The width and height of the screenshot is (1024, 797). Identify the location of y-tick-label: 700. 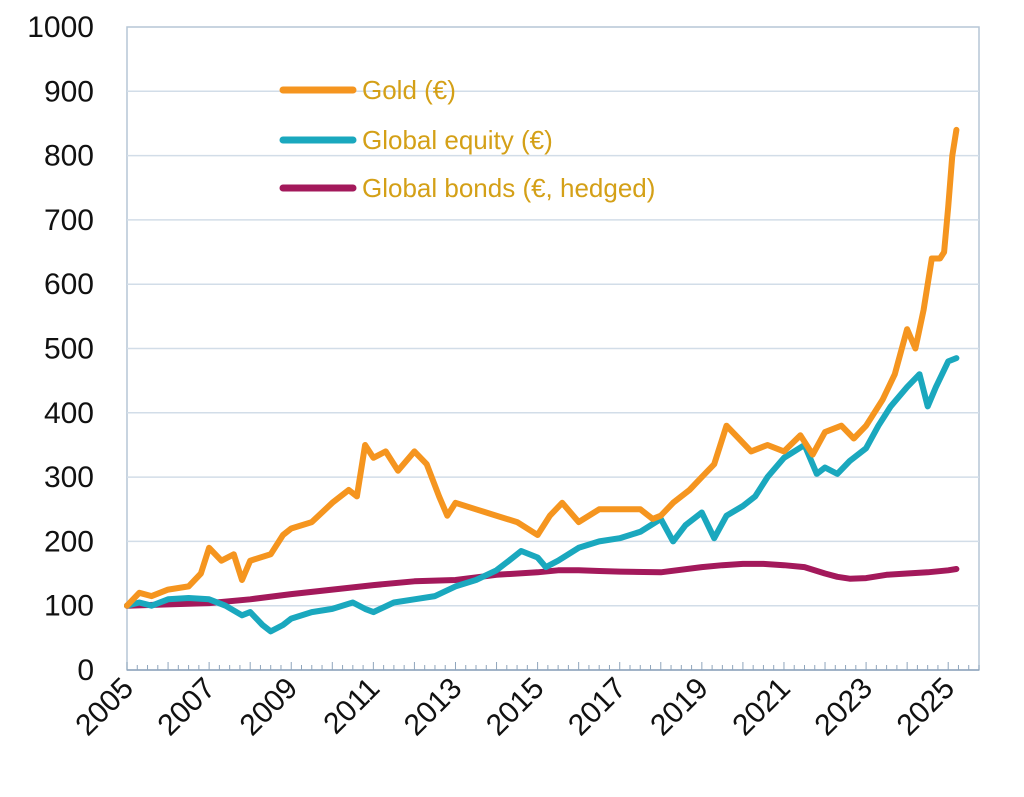
(69, 220).